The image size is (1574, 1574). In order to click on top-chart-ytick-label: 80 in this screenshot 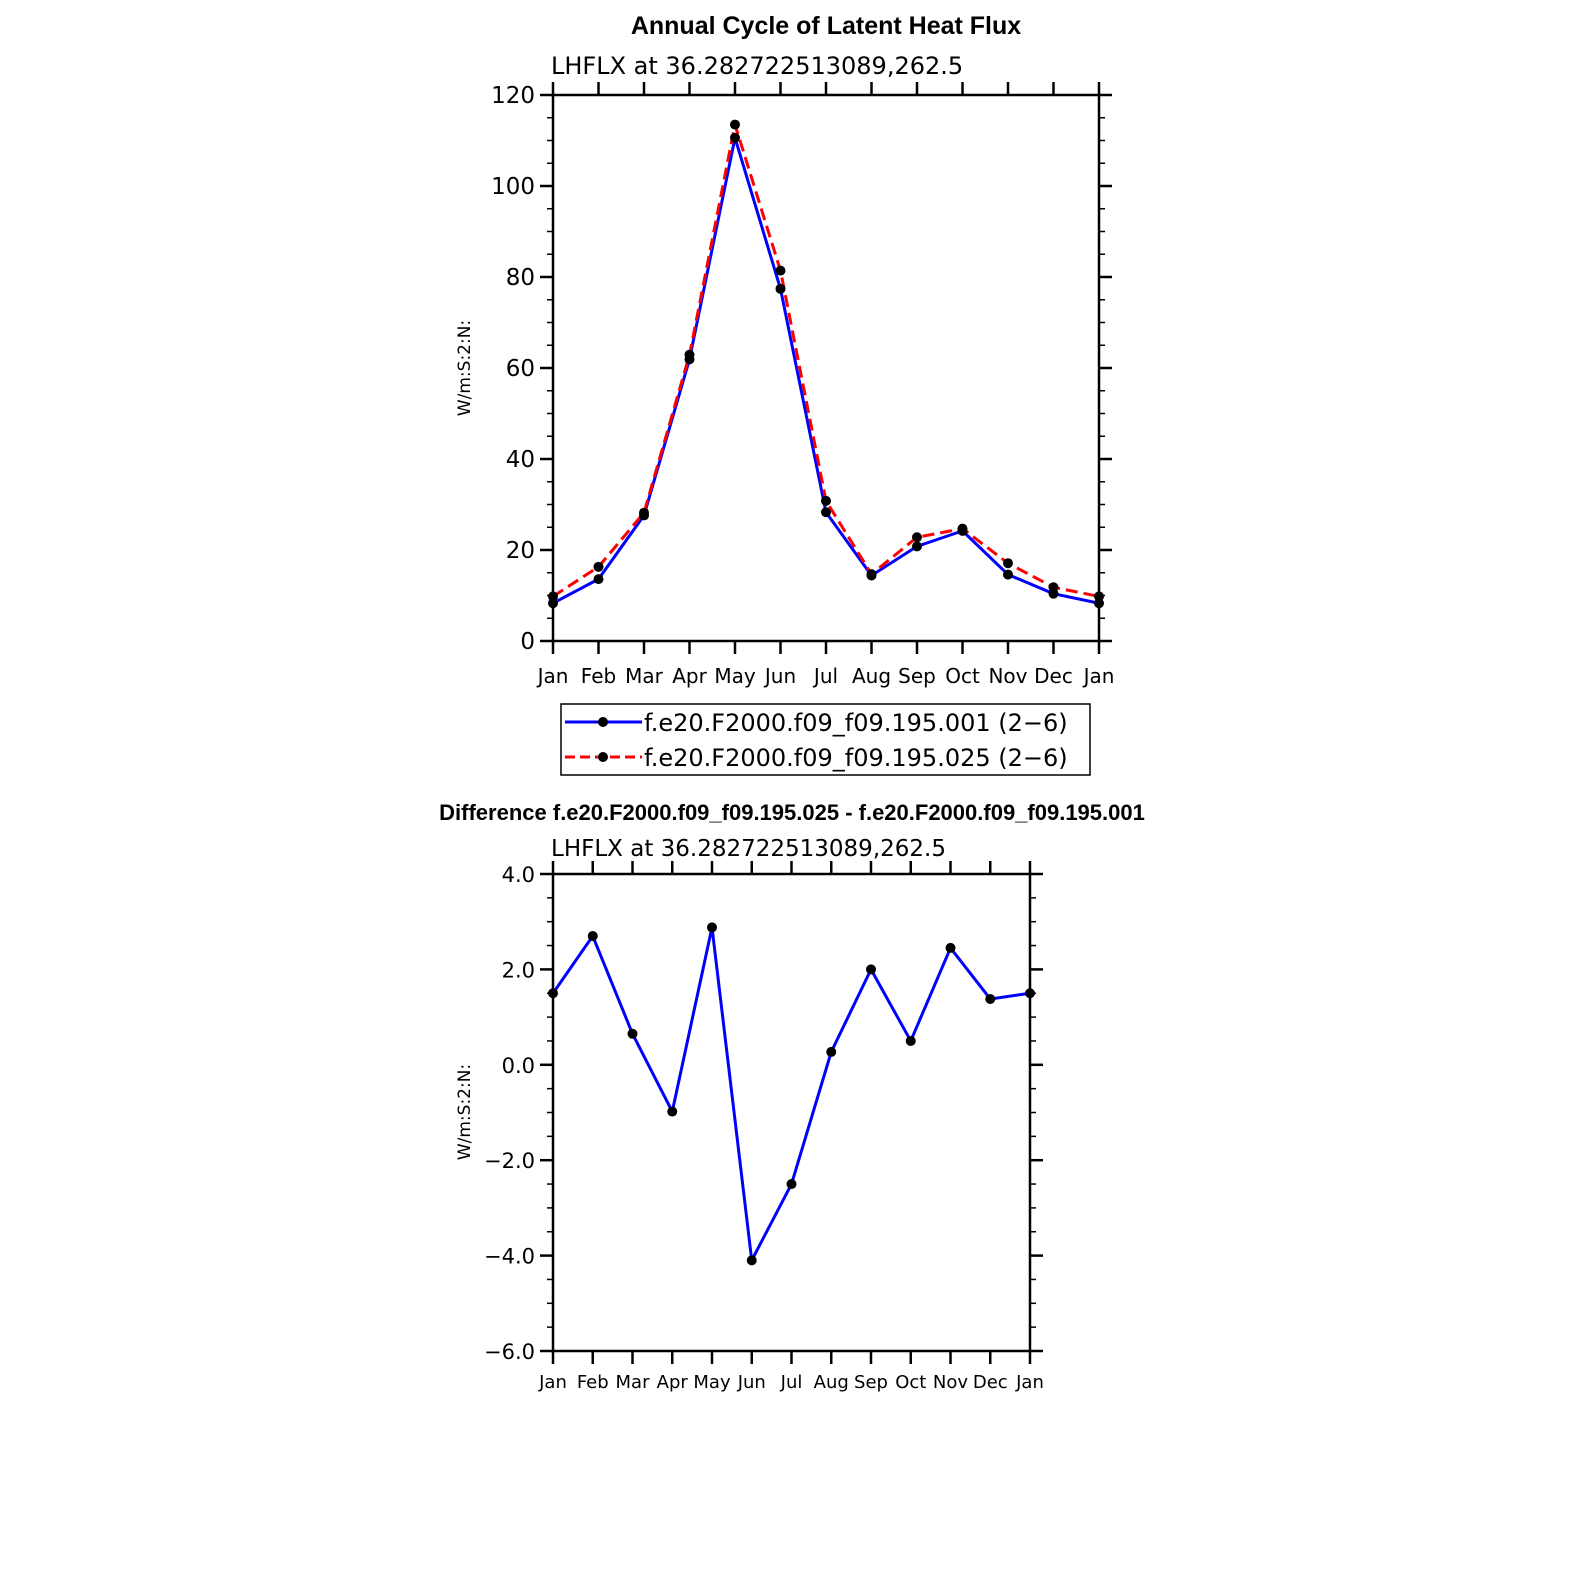, I will do `click(520, 278)`.